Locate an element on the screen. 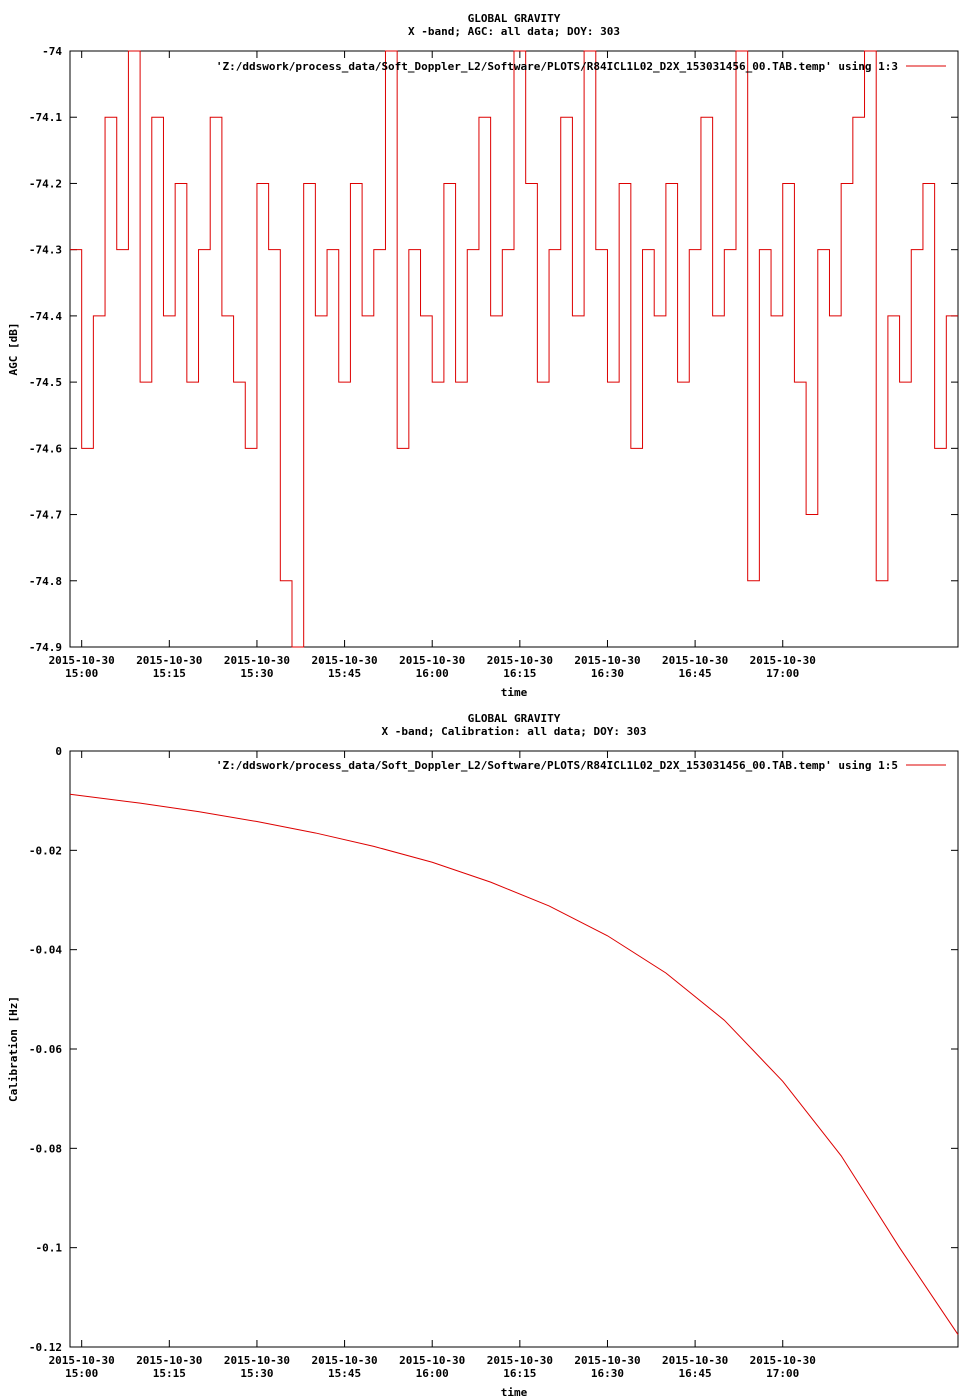 The image size is (980, 1400). y-tick-label: -74.8 is located at coordinates (45, 581).